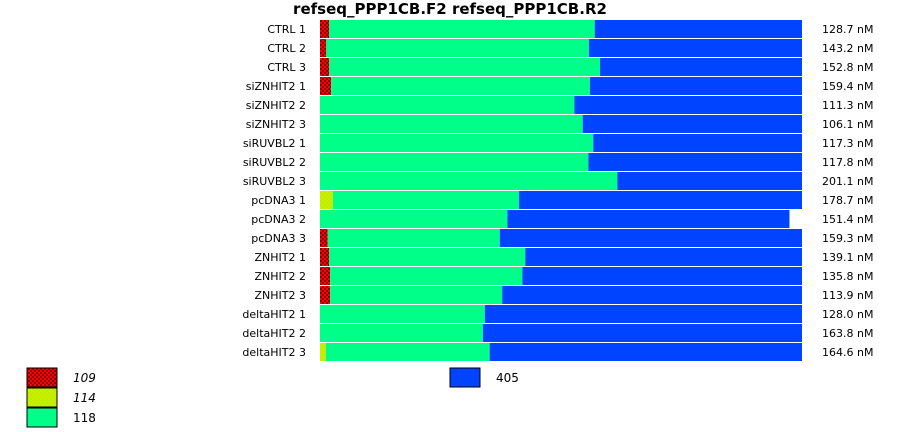 The image size is (900, 432). I want to click on concentration-label-siruvbl2-2: 117.8 nM, so click(847, 162).